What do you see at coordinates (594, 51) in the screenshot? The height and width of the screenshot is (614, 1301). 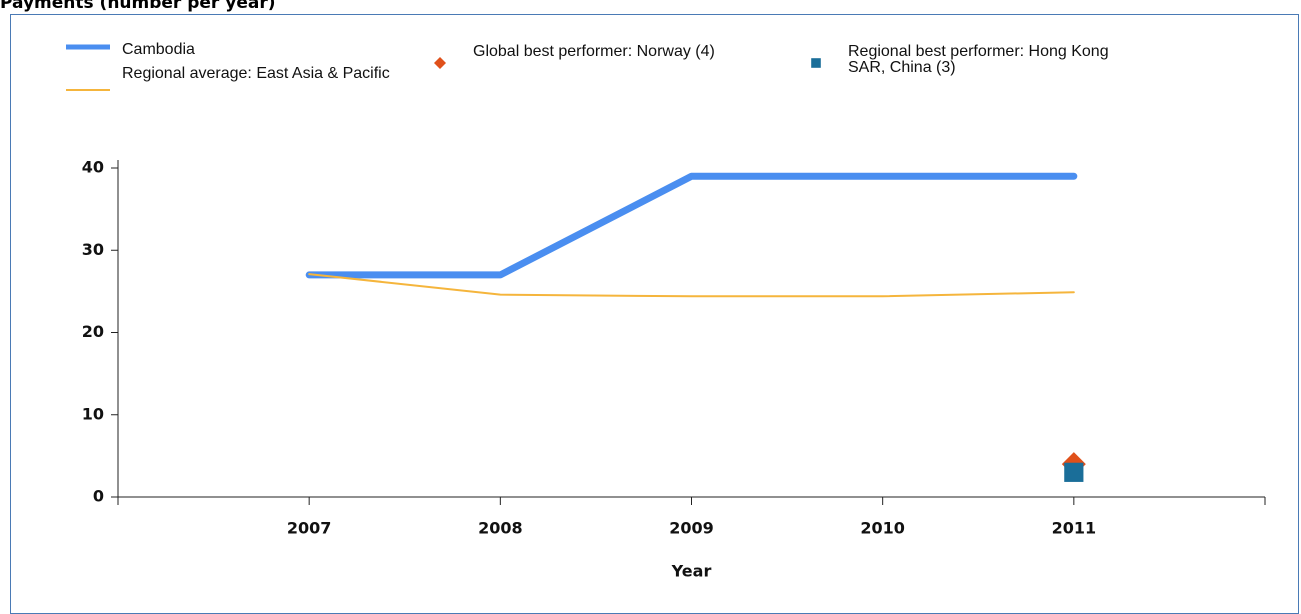 I see `legend-label: Global best performer: Norway (4)` at bounding box center [594, 51].